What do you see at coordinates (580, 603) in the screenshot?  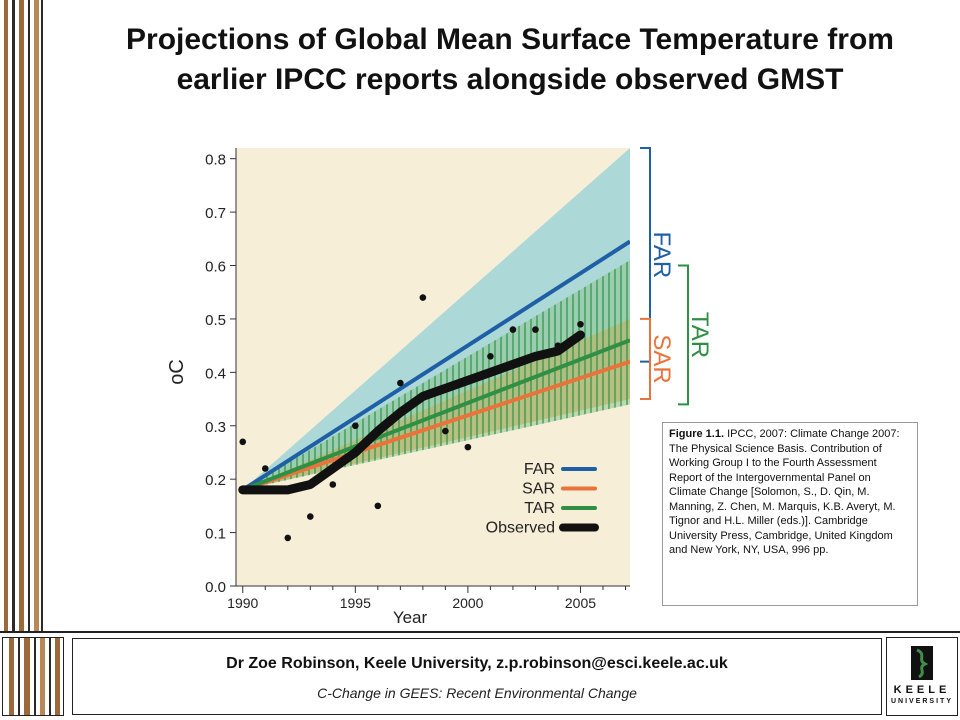 I see `x-tick-label: 2005` at bounding box center [580, 603].